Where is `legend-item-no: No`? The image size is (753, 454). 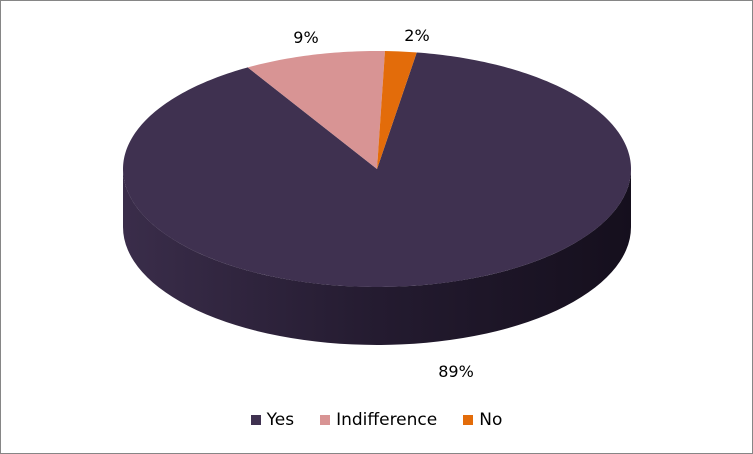
legend-item-no: No is located at coordinates (482, 420).